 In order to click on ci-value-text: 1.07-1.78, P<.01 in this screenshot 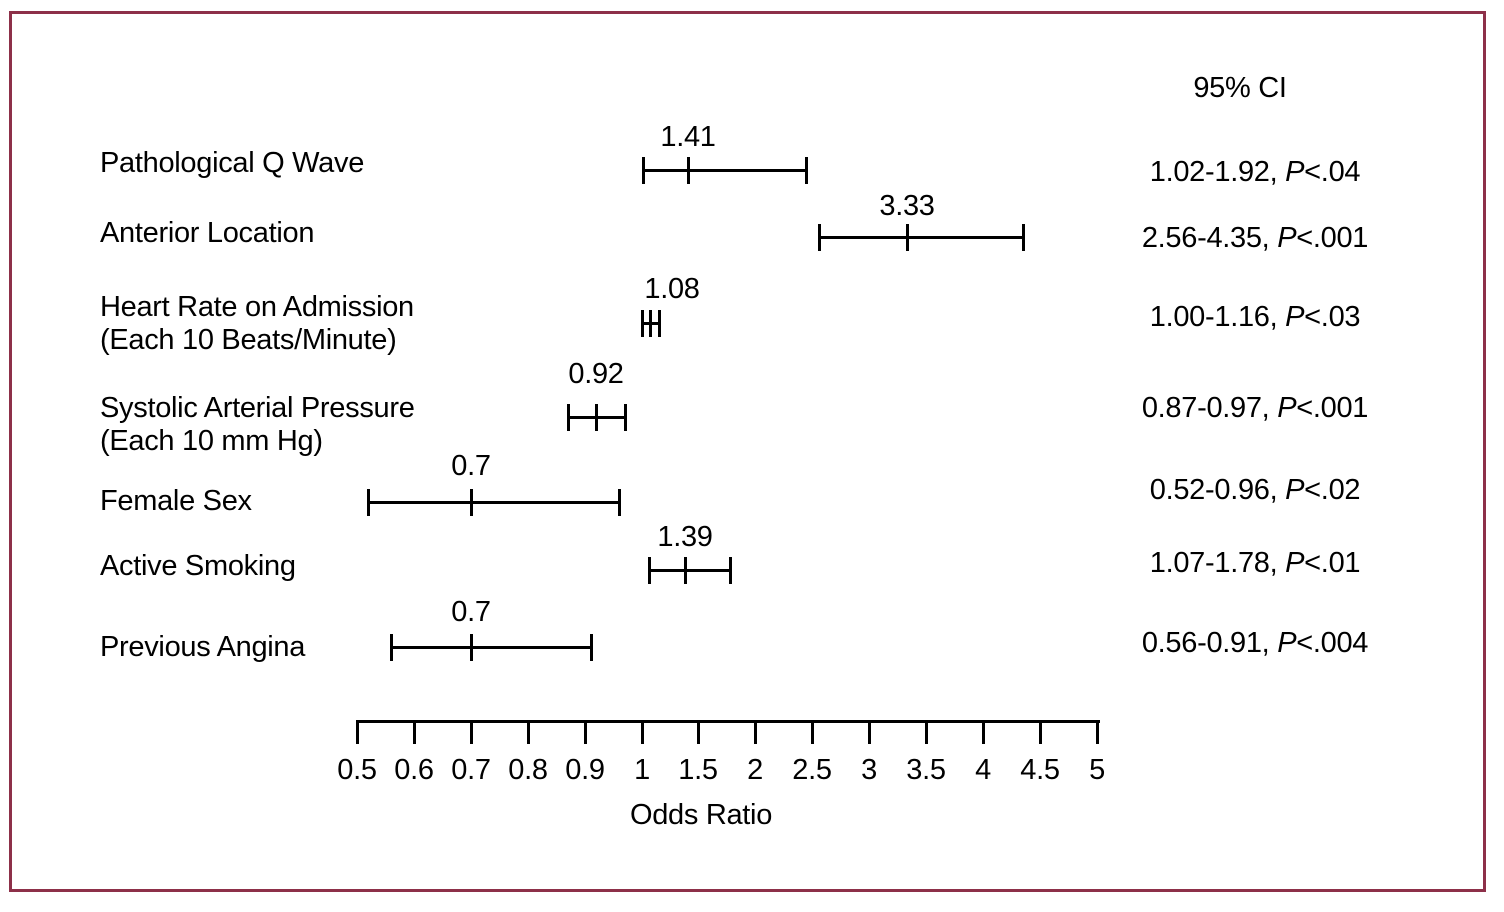, I will do `click(1249, 563)`.